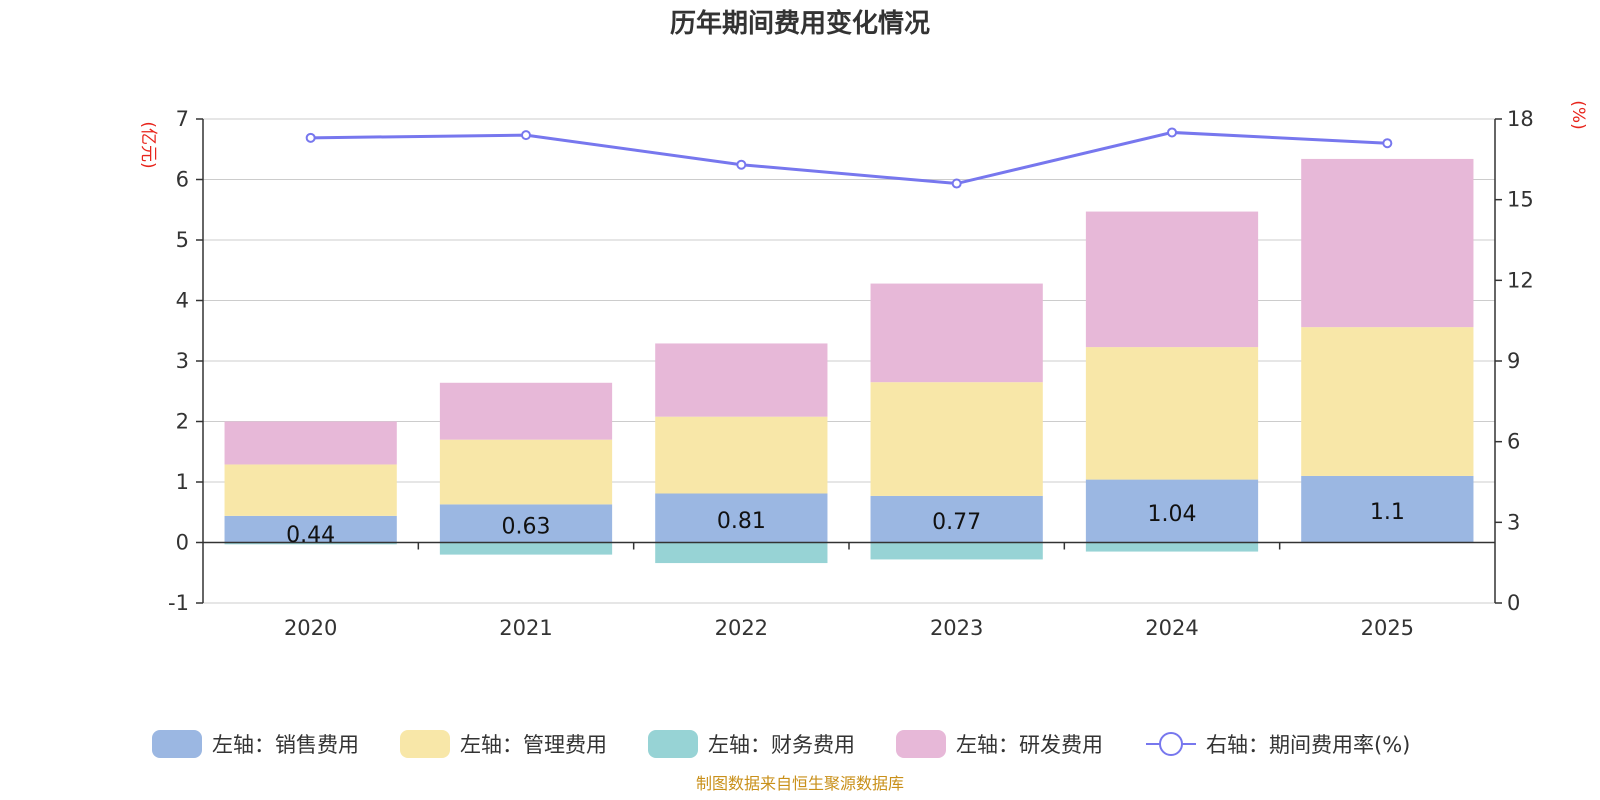 This screenshot has width=1600, height=800. What do you see at coordinates (1387, 628) in the screenshot?
I see `x-axis-tick-label: 2025` at bounding box center [1387, 628].